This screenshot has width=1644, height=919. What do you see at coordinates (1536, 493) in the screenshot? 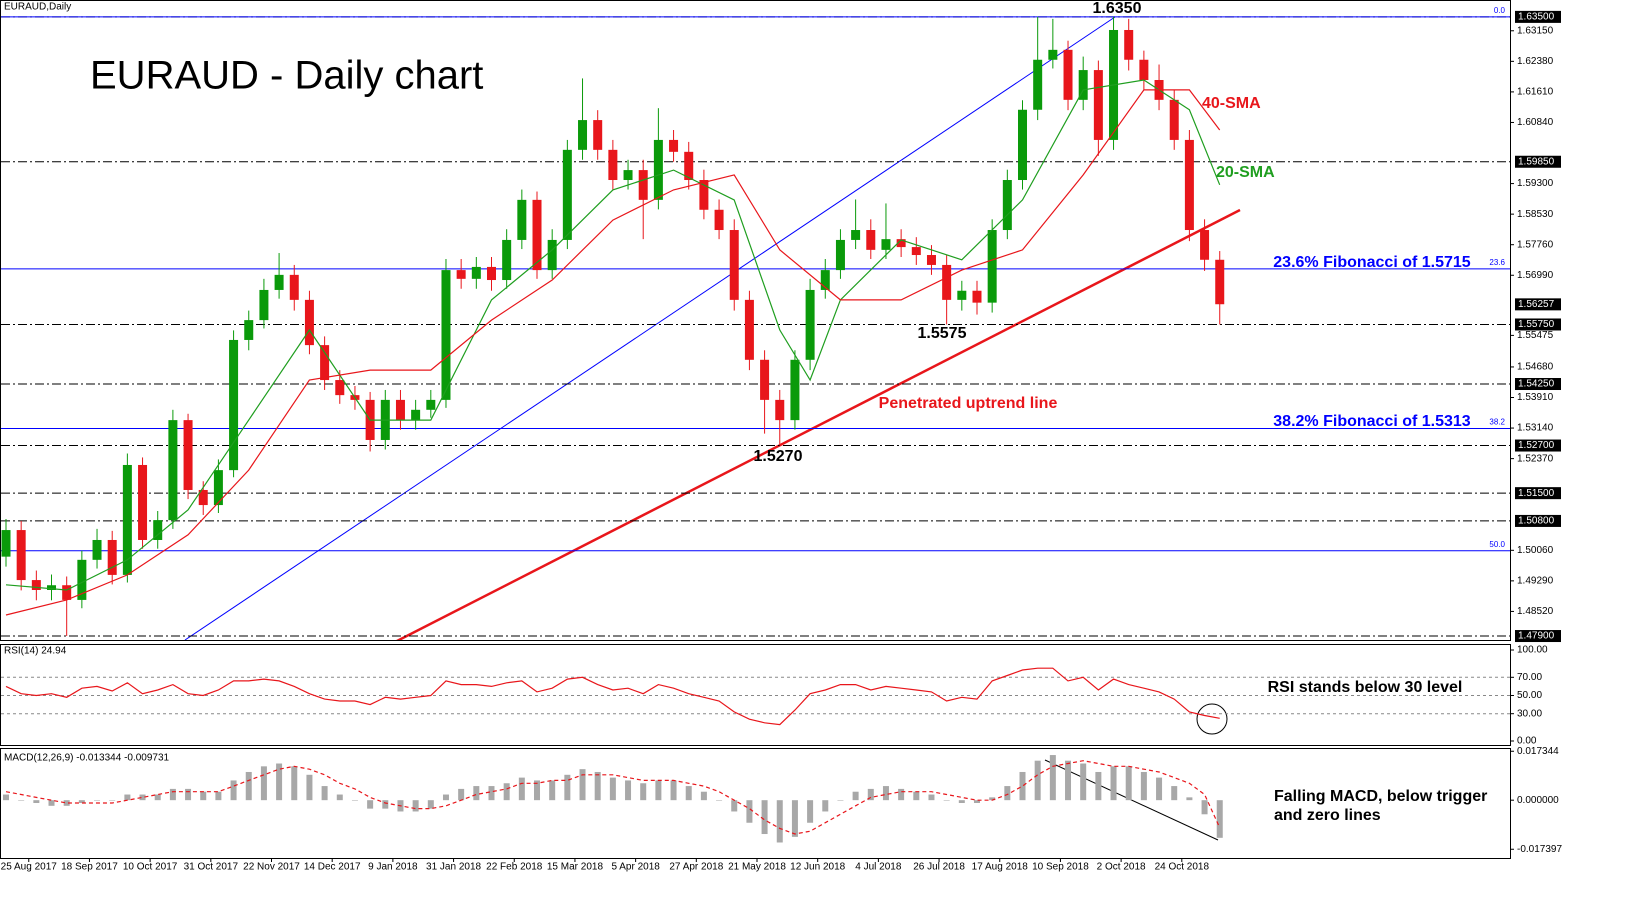
I see `level-label: 1.51500` at bounding box center [1536, 493].